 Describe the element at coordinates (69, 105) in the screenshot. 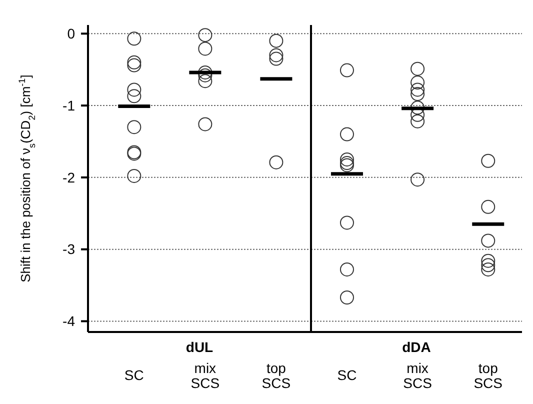

I see `y-tick-label: -1` at that location.